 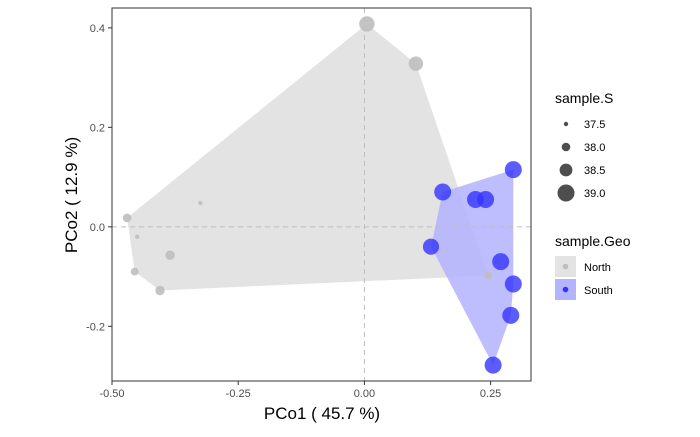 I want to click on size-legend-title: sample.S, so click(x=584, y=98).